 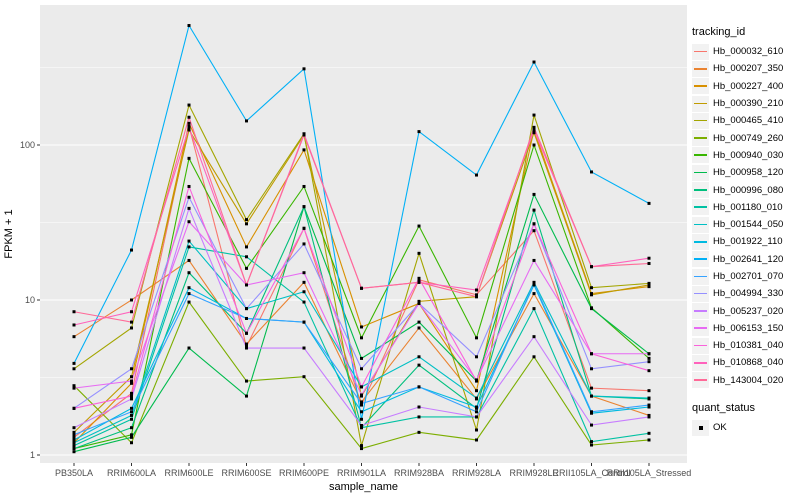 What do you see at coordinates (746, 259) in the screenshot?
I see `legend-item-Hb_002641_120: Hb_002641_120` at bounding box center [746, 259].